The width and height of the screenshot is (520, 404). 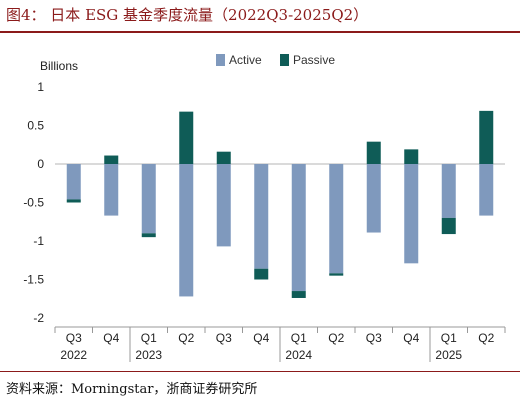 What do you see at coordinates (260, 32) in the screenshot?
I see `title-rule` at bounding box center [260, 32].